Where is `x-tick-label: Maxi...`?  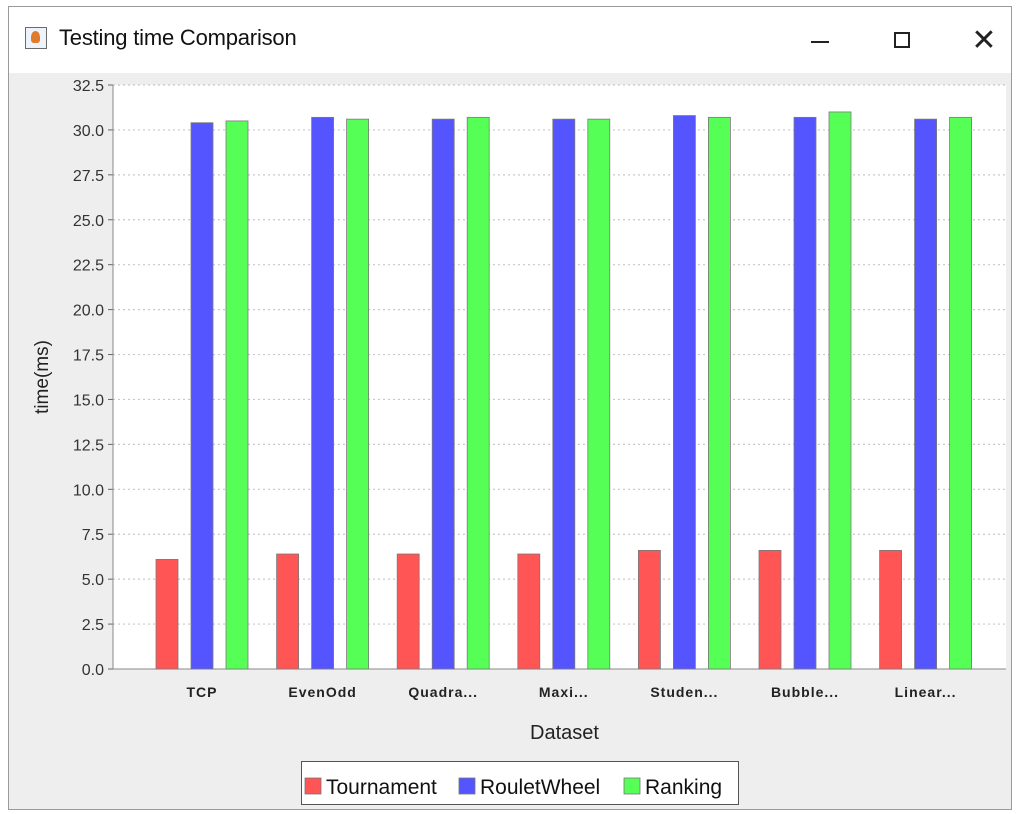
x-tick-label: Maxi... is located at coordinates (564, 692).